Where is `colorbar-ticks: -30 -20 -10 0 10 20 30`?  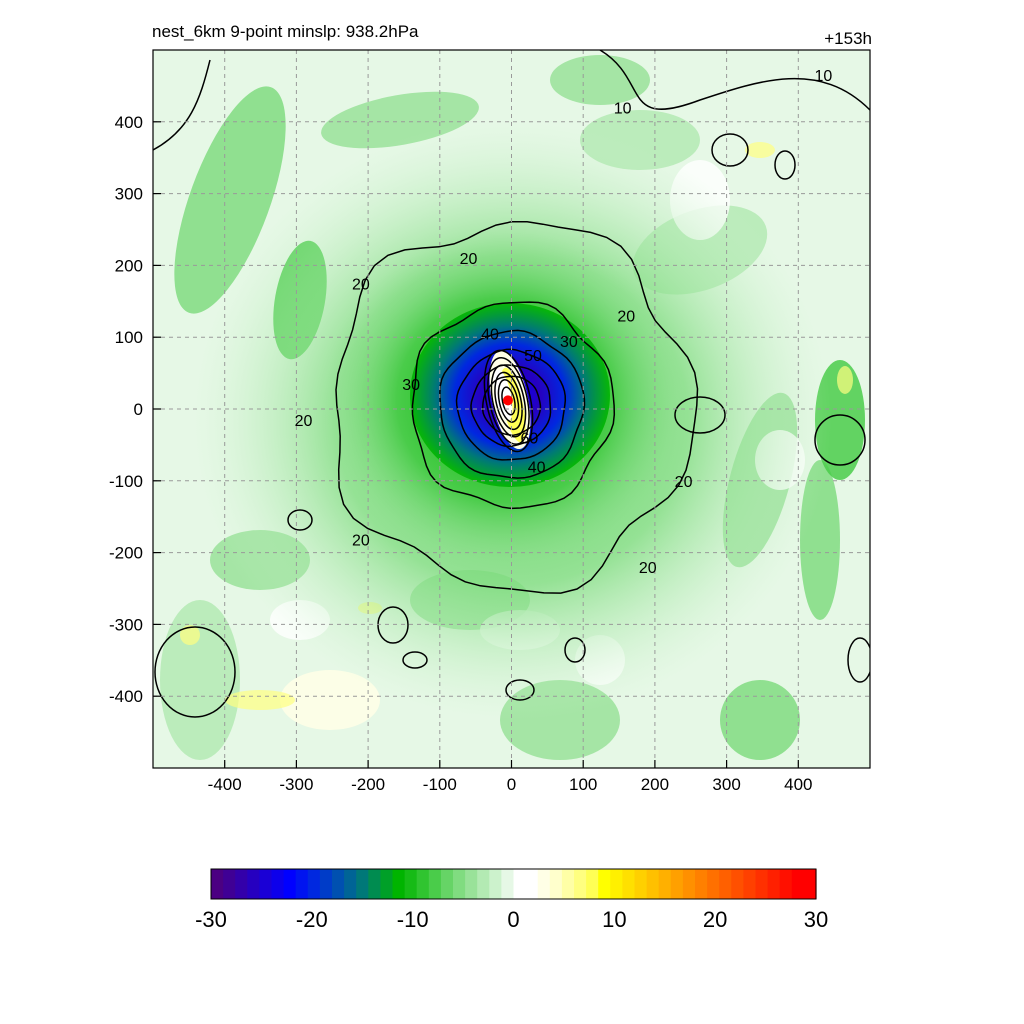 colorbar-ticks: -30 -20 -10 0 10 20 30 is located at coordinates (511, 919).